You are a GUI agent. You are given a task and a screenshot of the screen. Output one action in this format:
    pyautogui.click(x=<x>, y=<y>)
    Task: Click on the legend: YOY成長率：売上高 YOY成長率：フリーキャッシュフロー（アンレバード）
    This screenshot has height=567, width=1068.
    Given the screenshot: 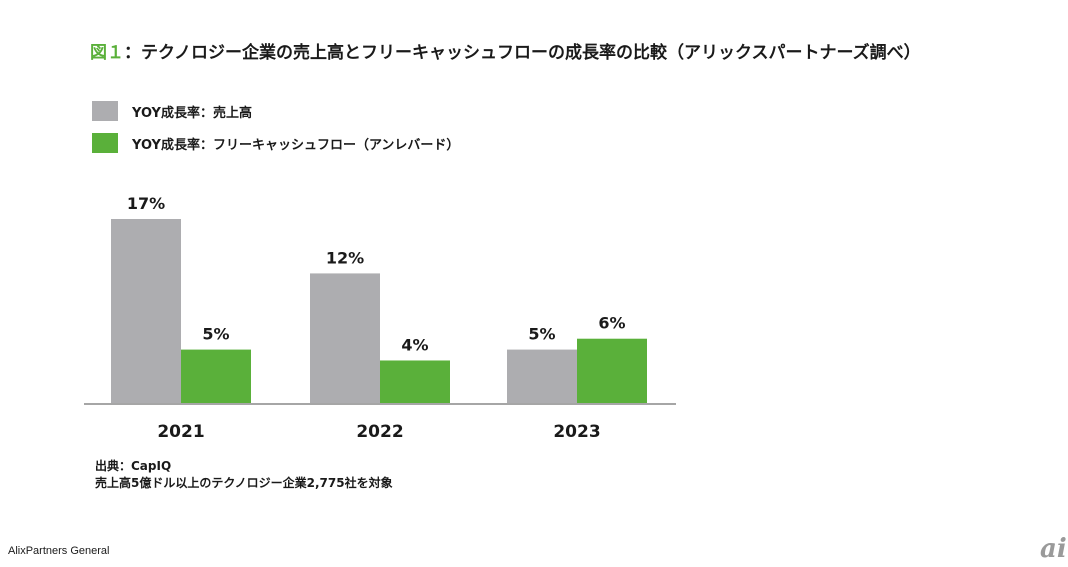 What is the action you would take?
    pyautogui.click(x=275, y=132)
    